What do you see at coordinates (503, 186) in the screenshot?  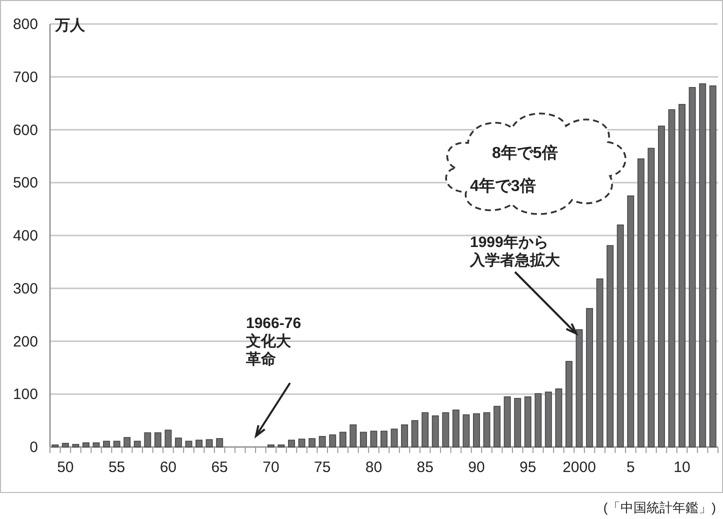 I see `annotation: 4年で3倍` at bounding box center [503, 186].